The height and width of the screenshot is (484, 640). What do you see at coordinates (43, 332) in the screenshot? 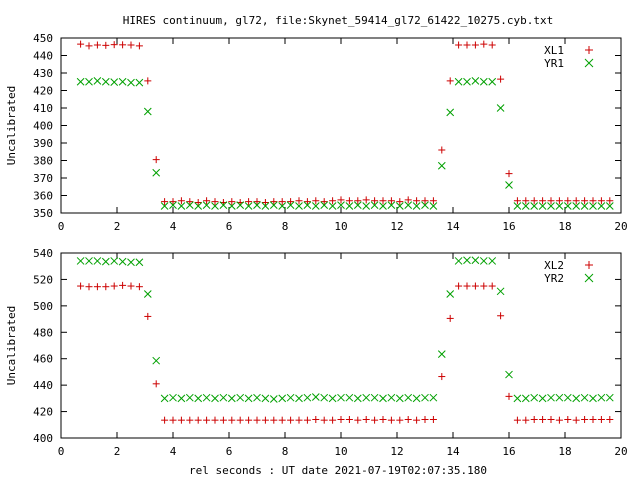
I see `y-tick-label: 480` at bounding box center [43, 332].